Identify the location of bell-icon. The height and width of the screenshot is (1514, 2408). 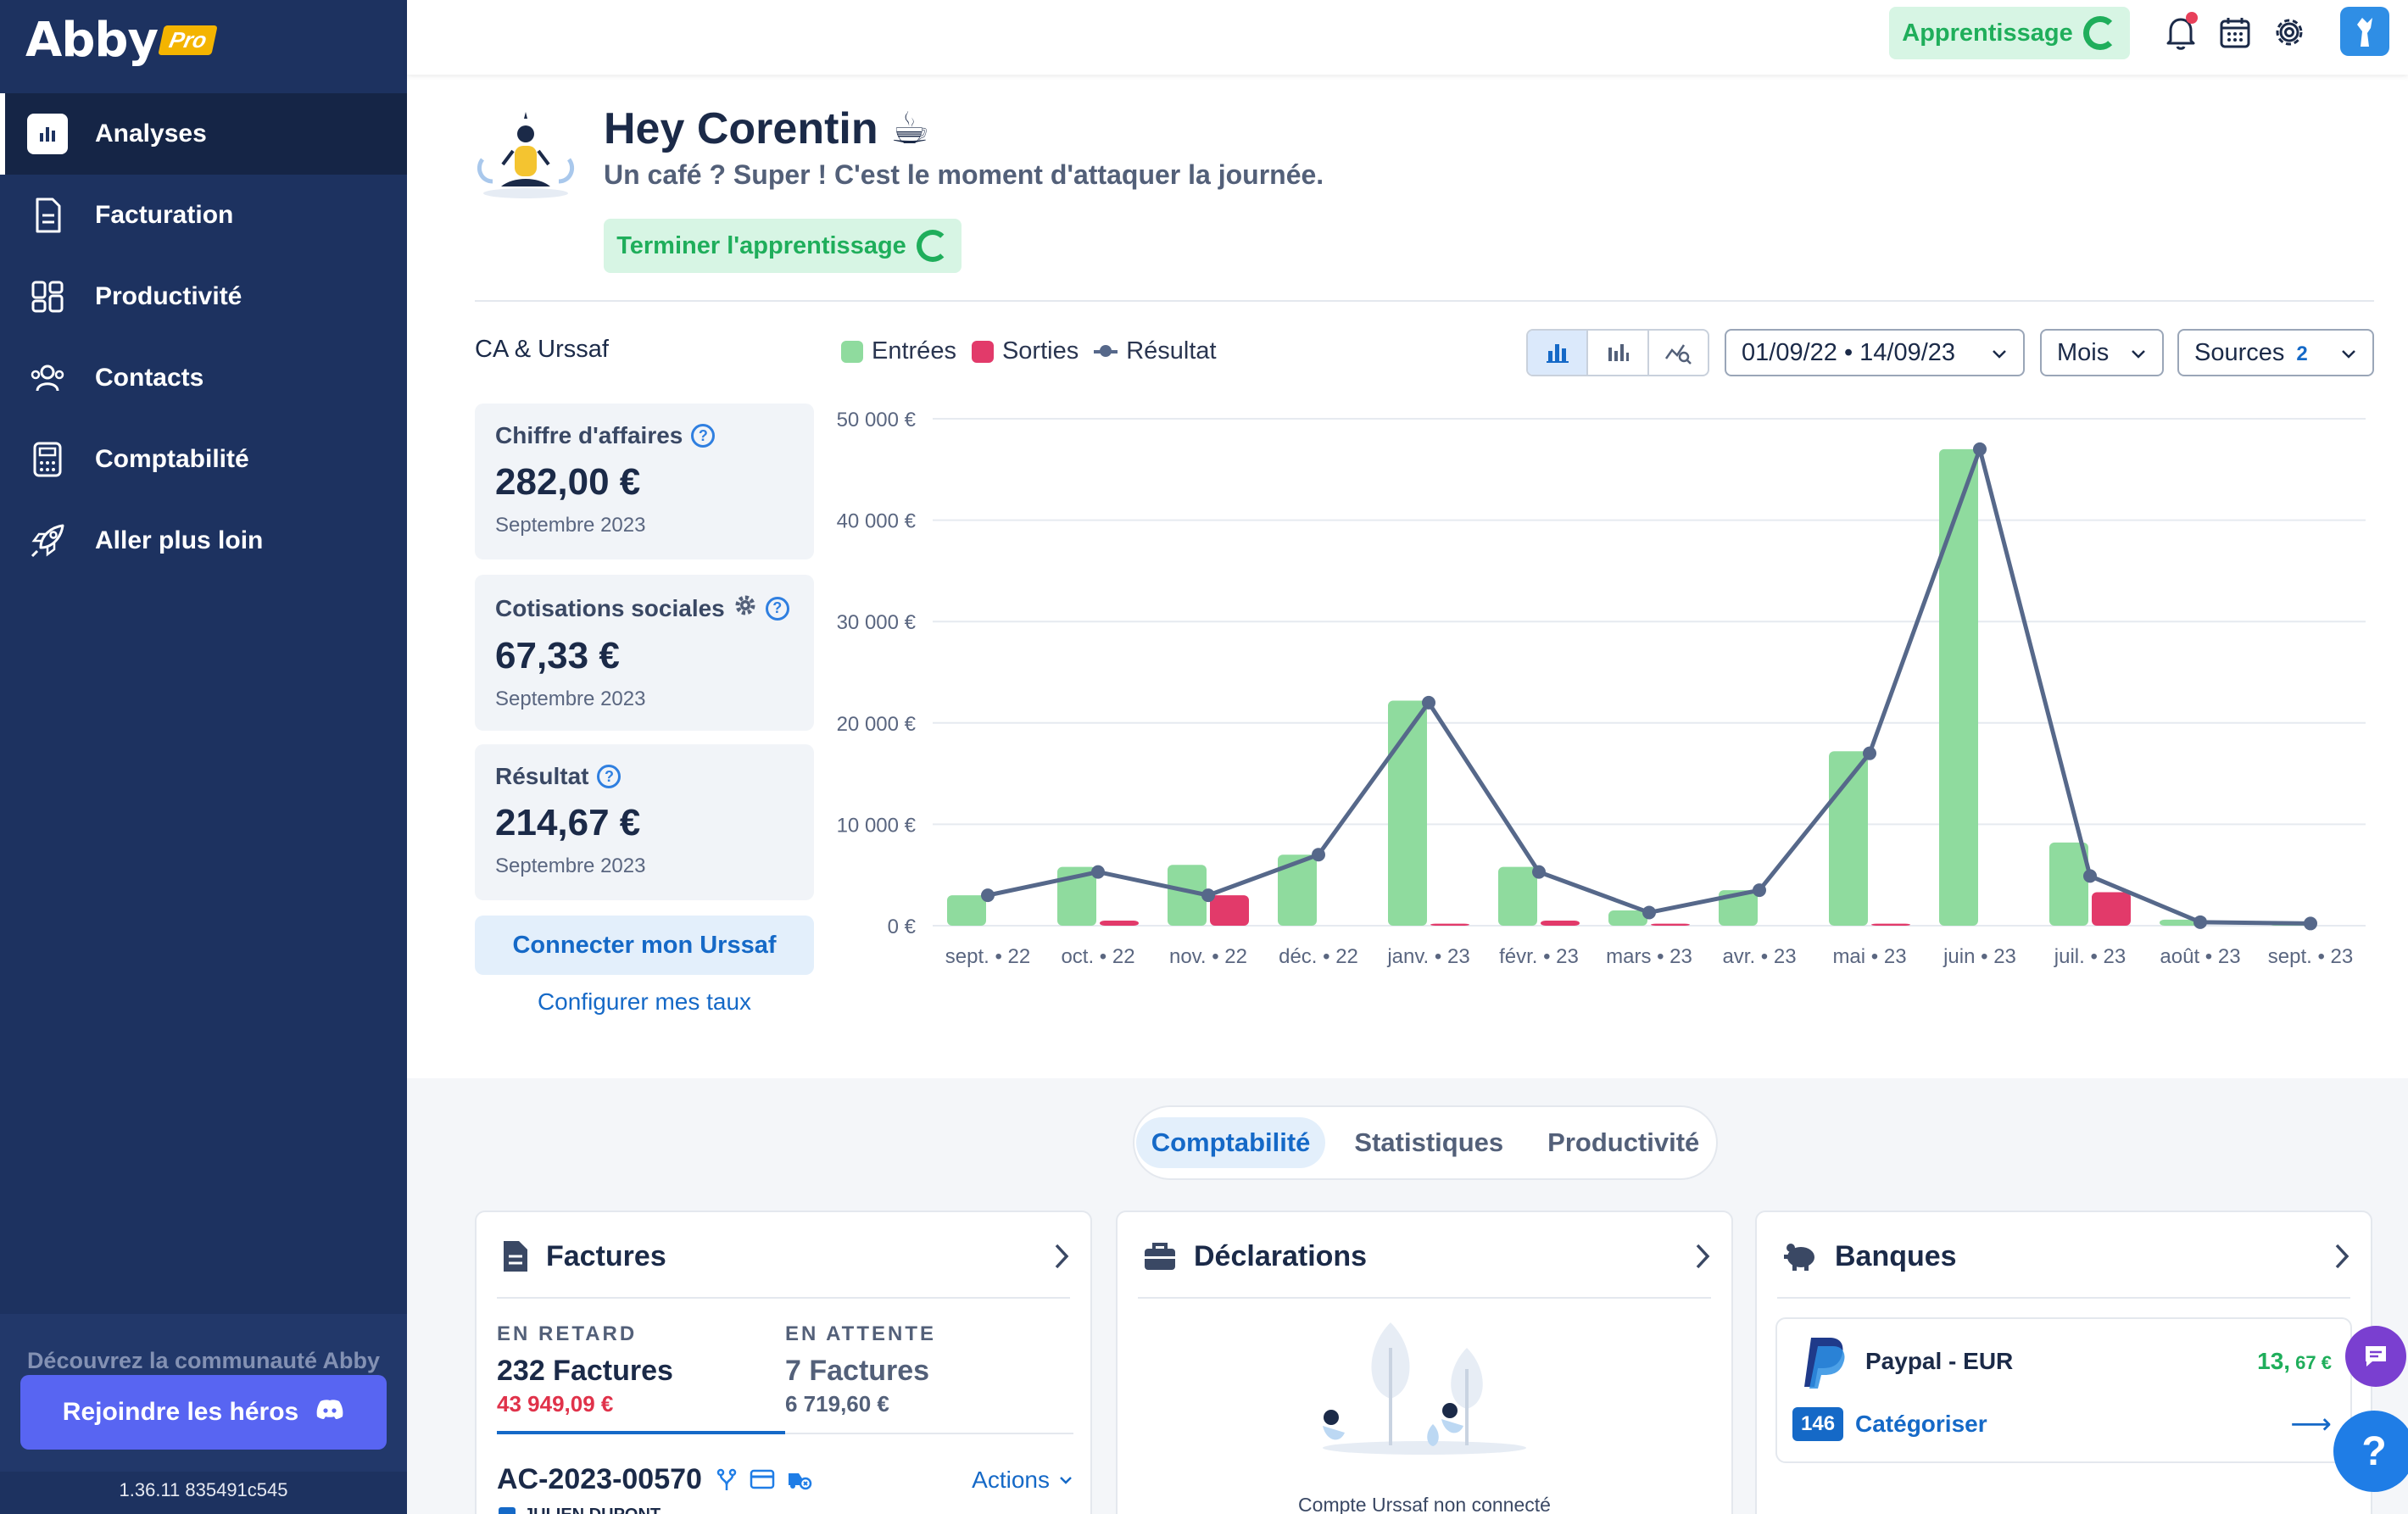
(2180, 33).